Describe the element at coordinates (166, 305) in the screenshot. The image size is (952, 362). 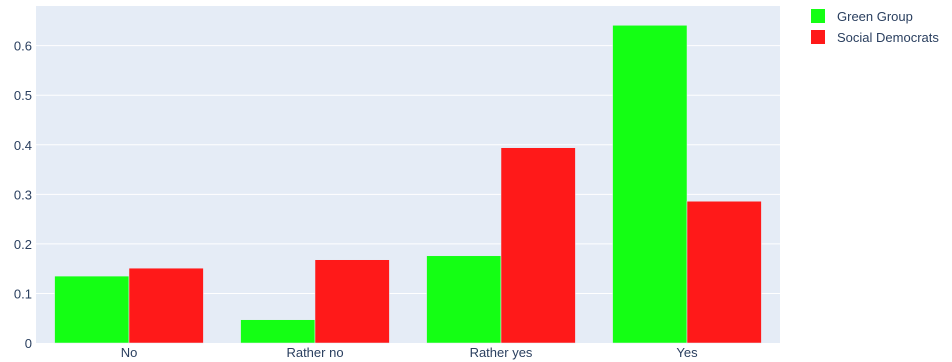
I see `bar-social-democrats-no` at that location.